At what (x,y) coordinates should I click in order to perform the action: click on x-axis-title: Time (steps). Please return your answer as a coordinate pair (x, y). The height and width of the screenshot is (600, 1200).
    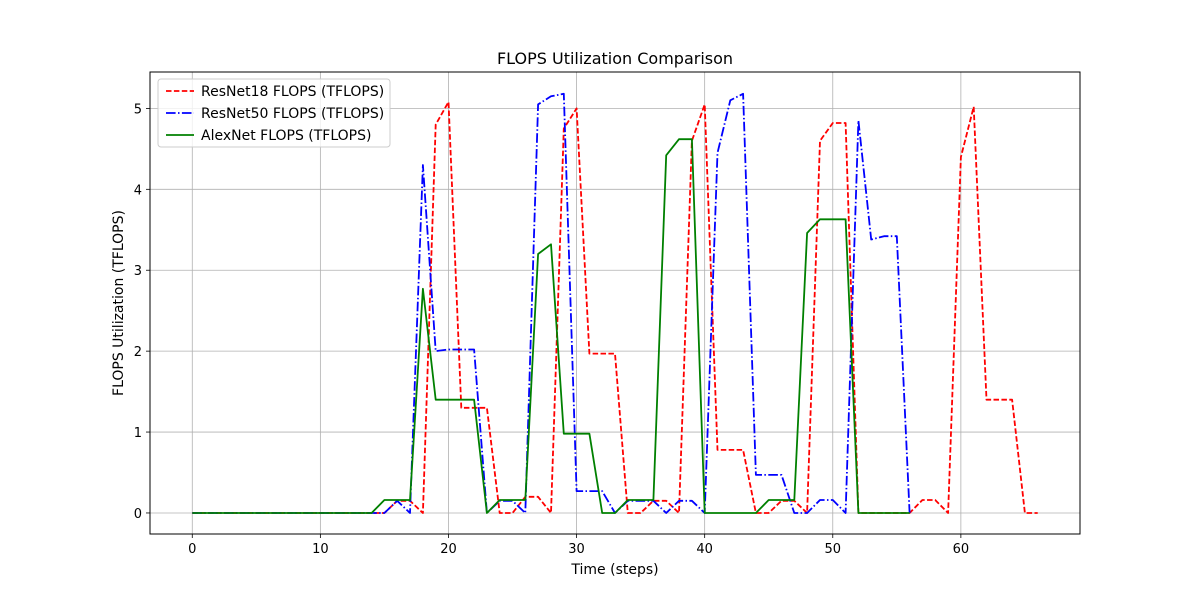
    Looking at the image, I should click on (614, 570).